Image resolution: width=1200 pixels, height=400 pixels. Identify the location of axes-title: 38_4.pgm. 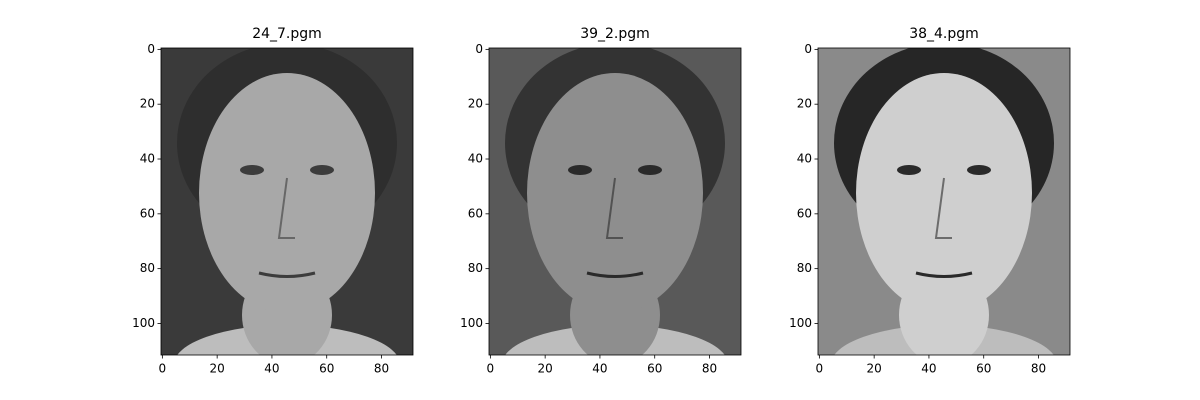
(944, 34).